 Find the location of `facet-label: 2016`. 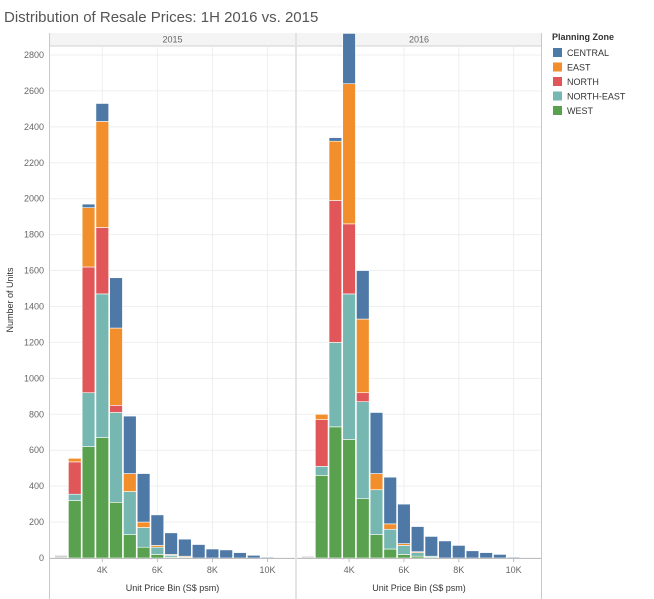

facet-label: 2016 is located at coordinates (419, 40).